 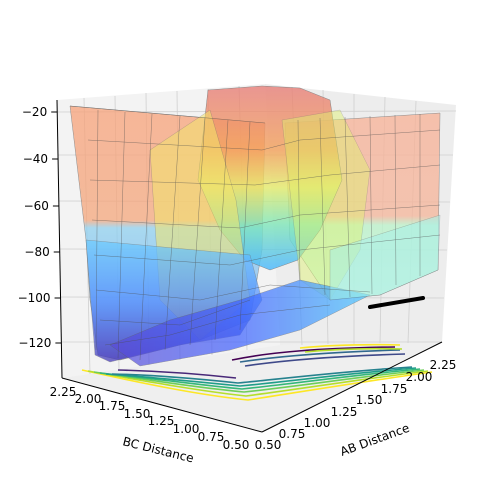 What do you see at coordinates (112, 406) in the screenshot?
I see `y-tick-label: 1.75` at bounding box center [112, 406].